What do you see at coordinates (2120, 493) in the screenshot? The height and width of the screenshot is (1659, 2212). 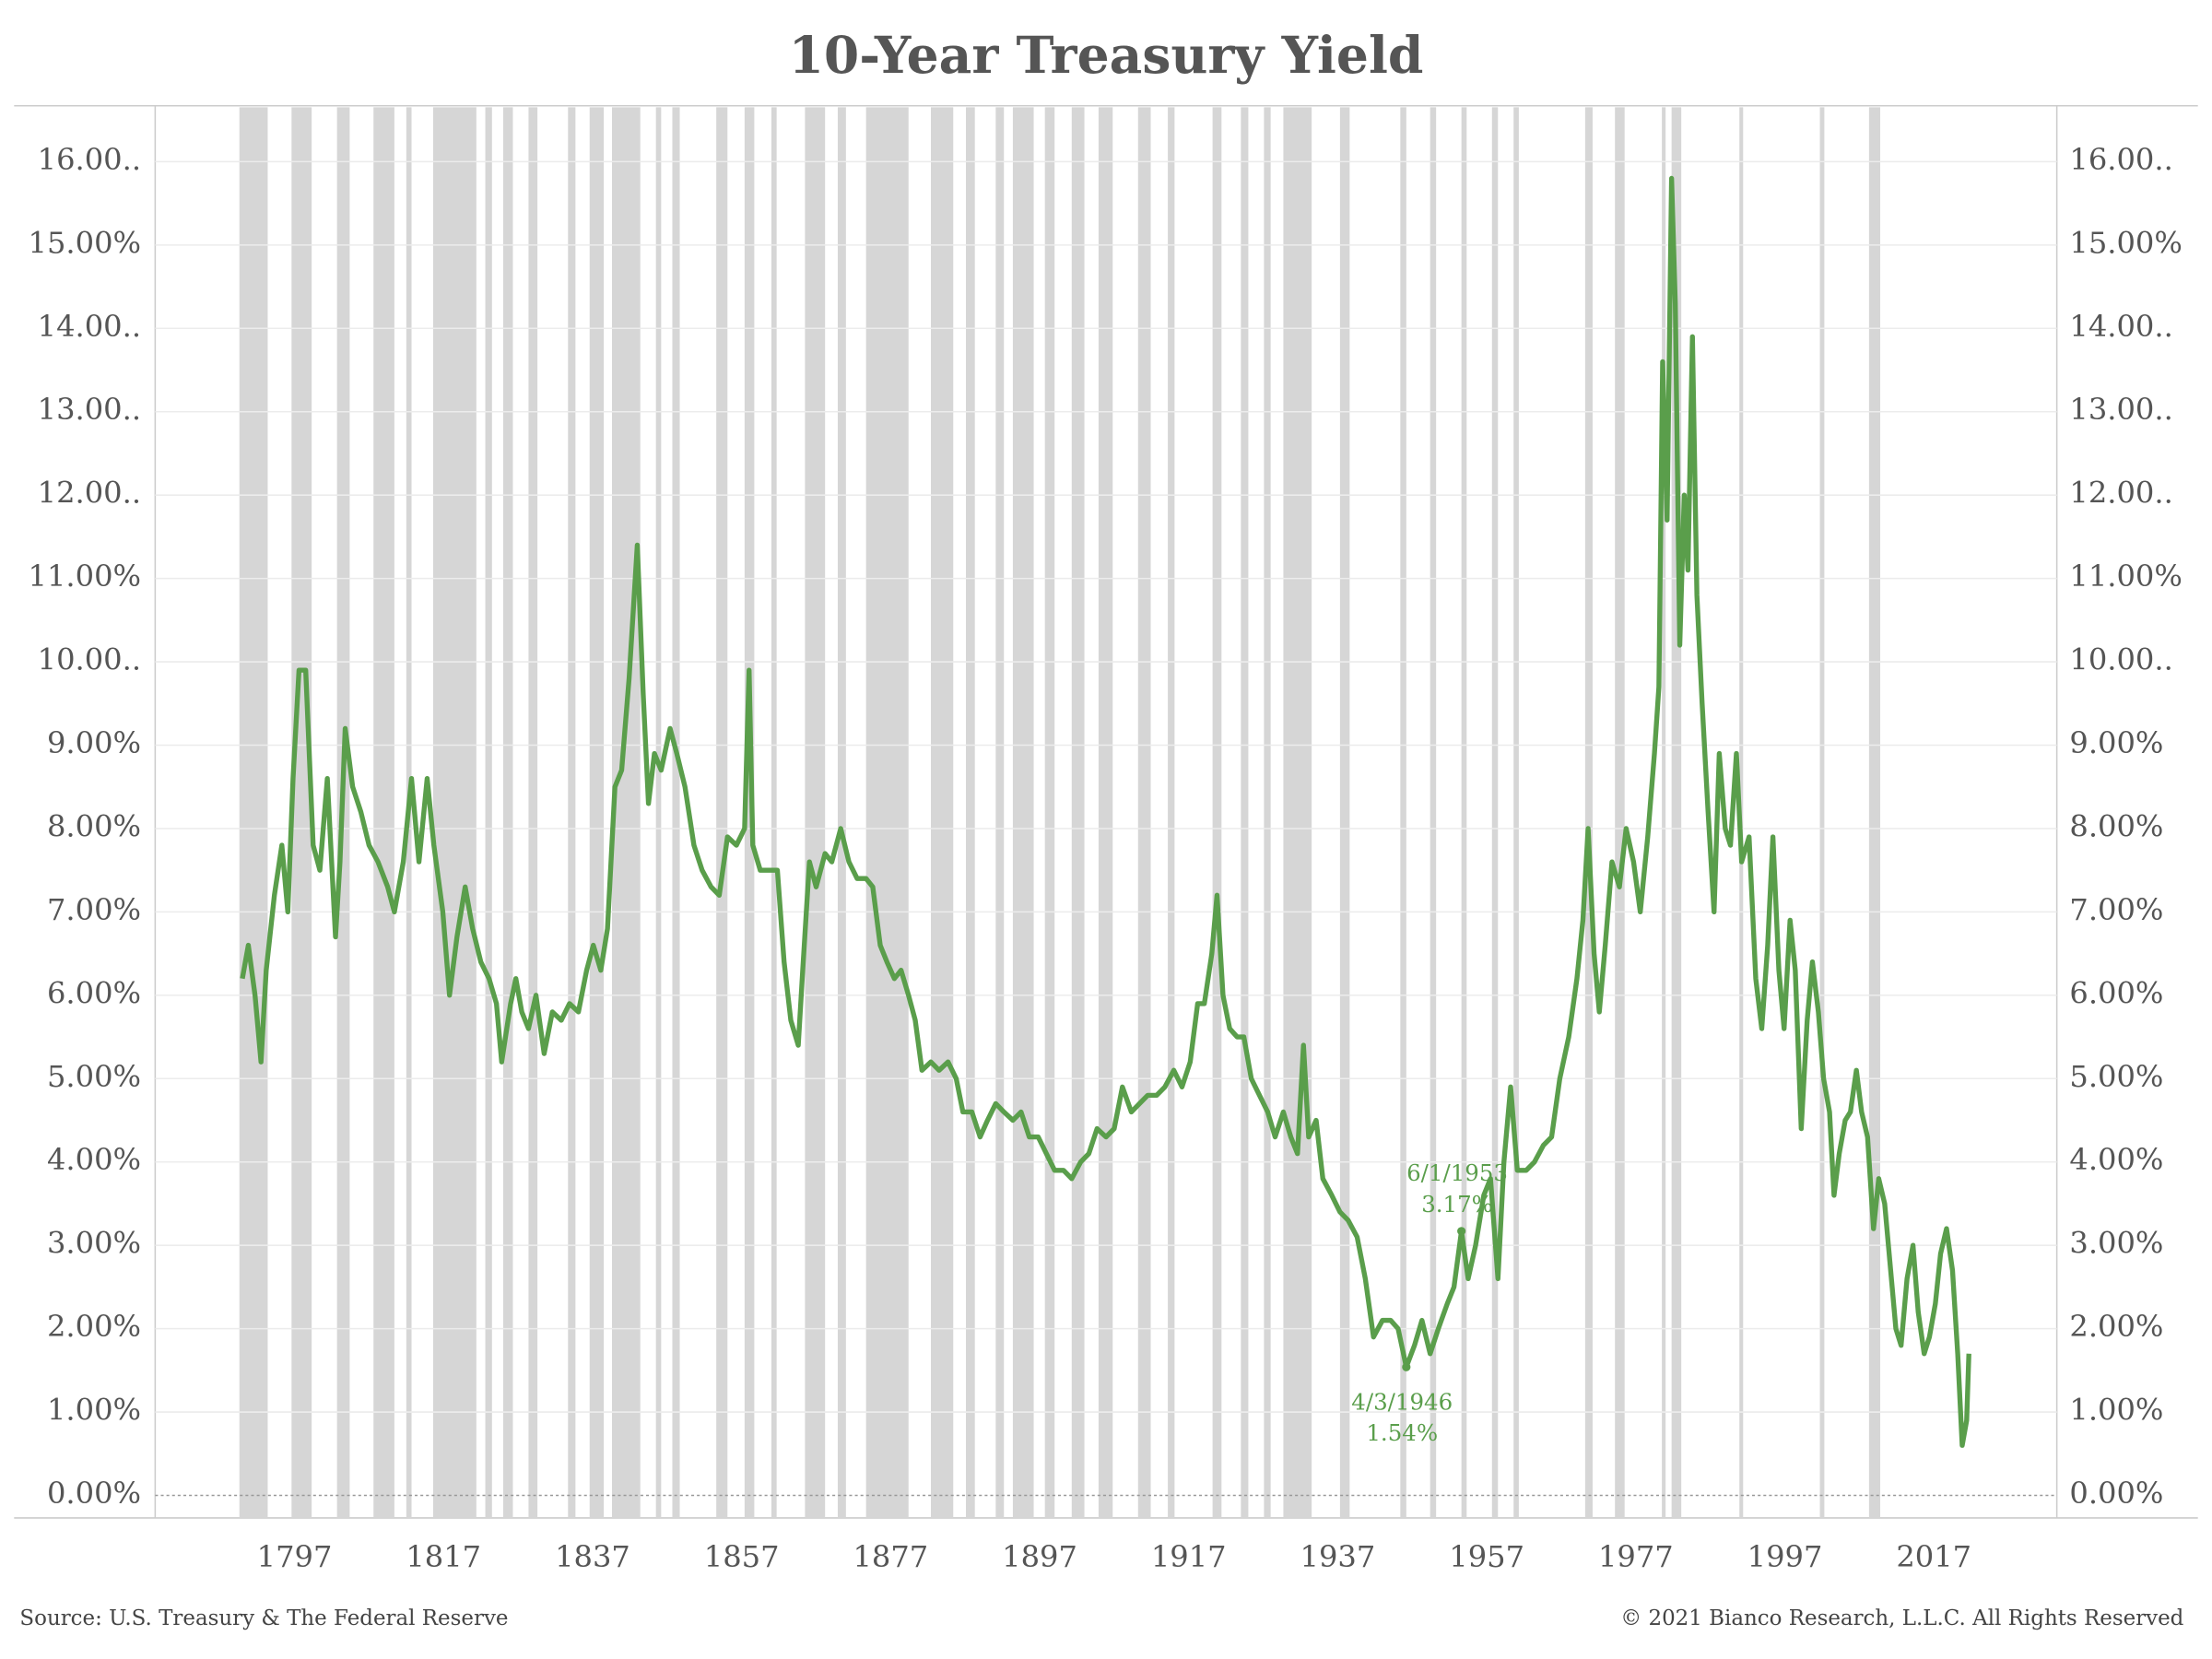 I see `y2-tick-label: 12.00..` at bounding box center [2120, 493].